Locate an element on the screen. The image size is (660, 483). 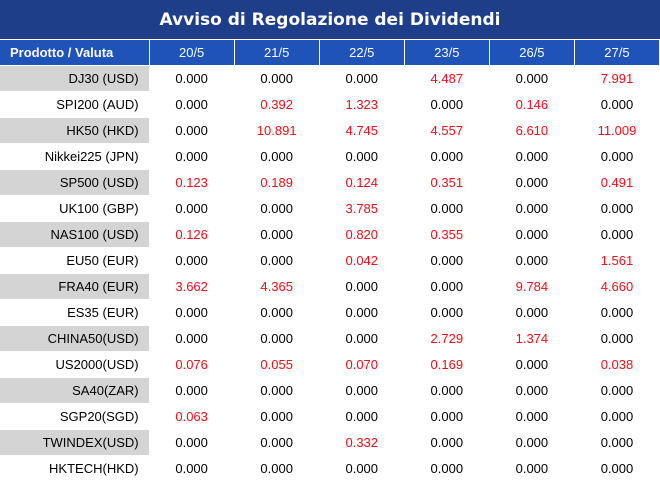
value-cell: 0.124 is located at coordinates (362, 182).